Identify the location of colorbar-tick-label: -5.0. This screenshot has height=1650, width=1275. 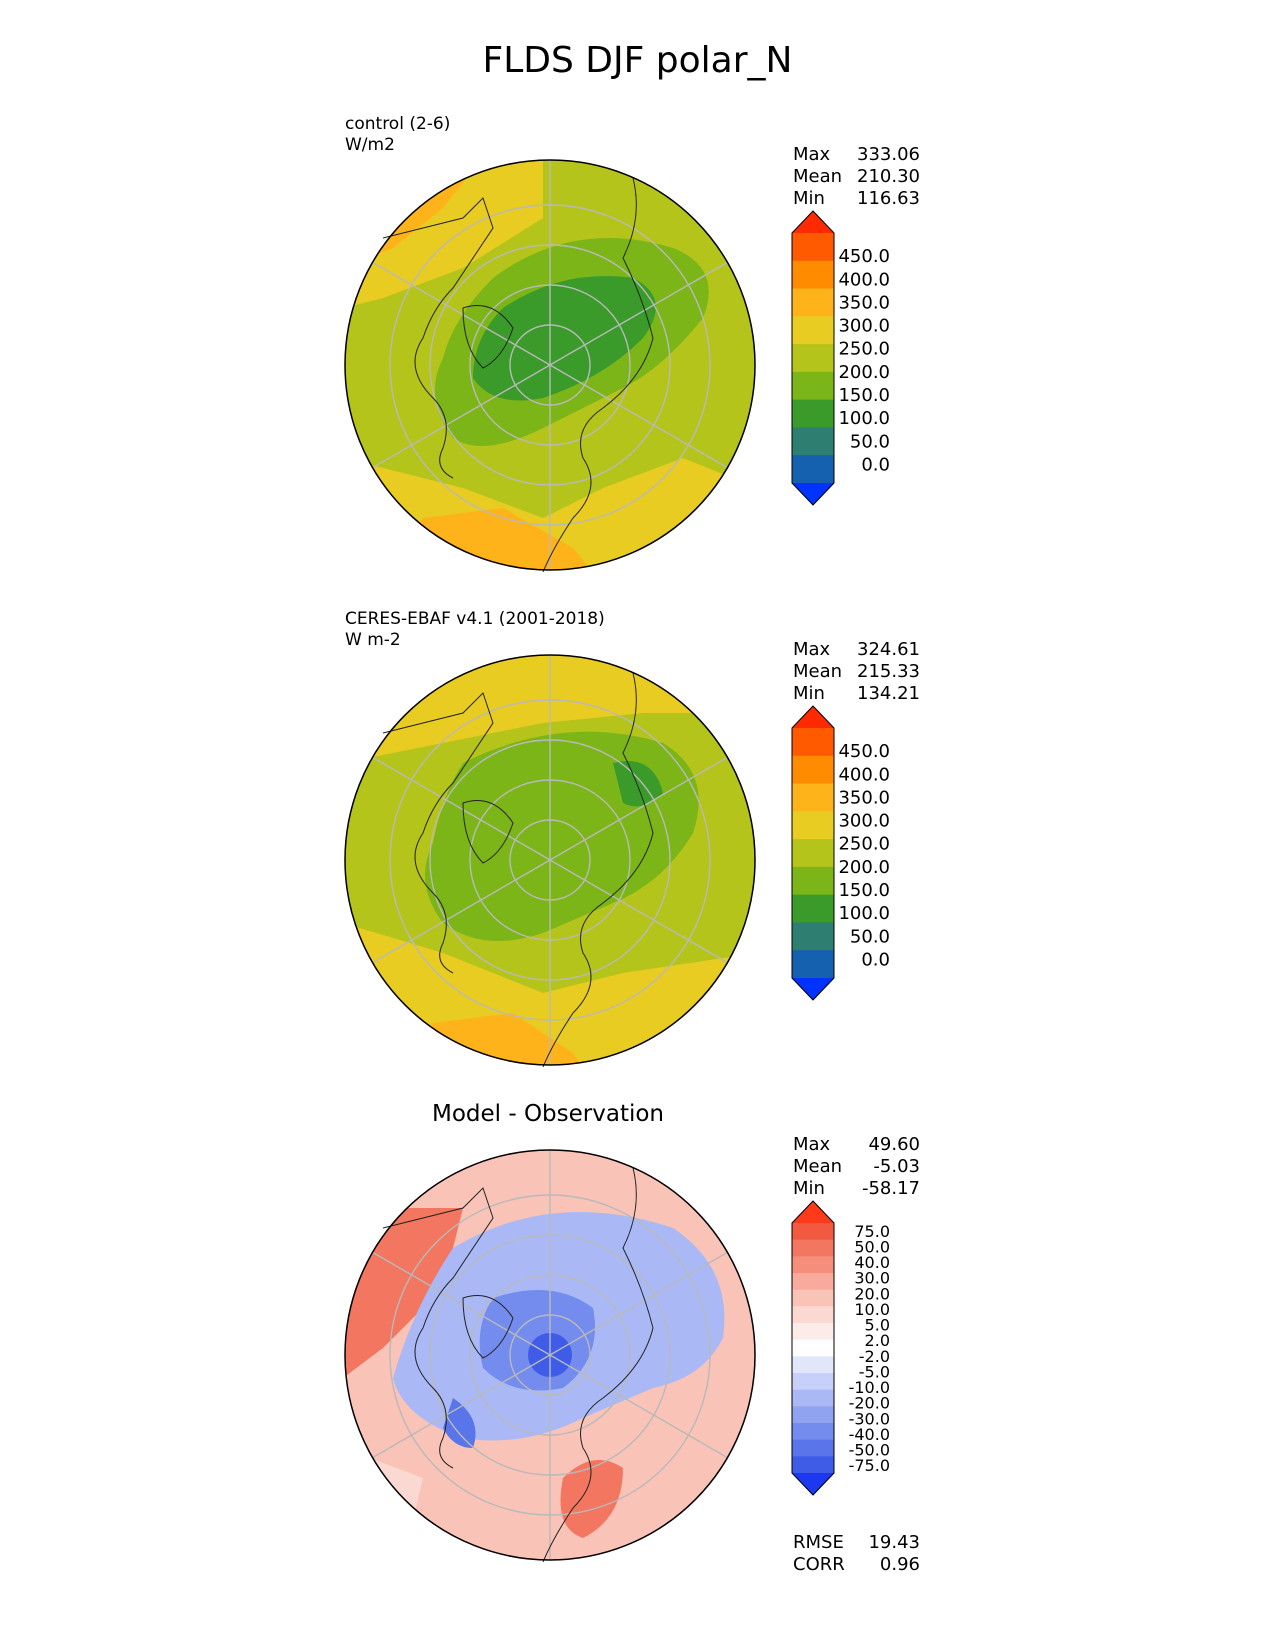
(874, 1371).